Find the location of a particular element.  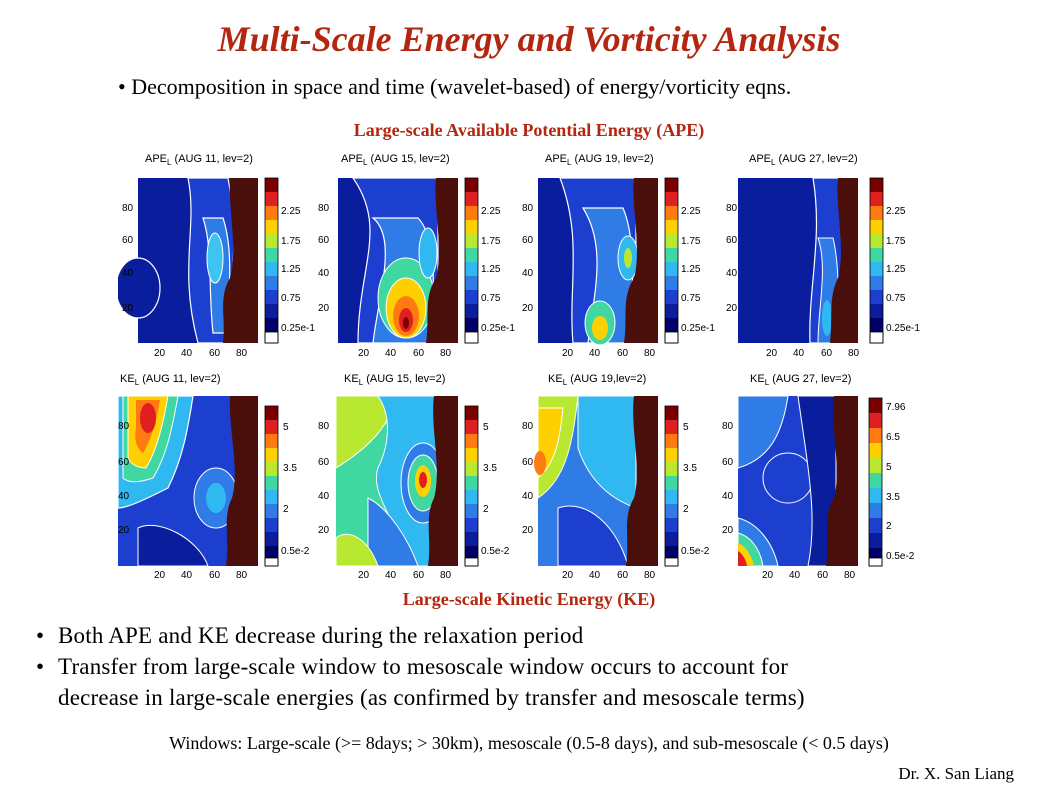

panel-title: KEL (AUG 15, lev=2) is located at coordinates (394, 380).